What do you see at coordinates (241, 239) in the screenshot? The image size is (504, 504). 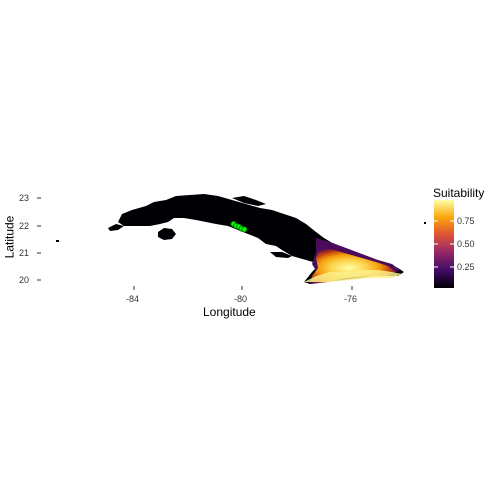 I see `cuba-landmass` at bounding box center [241, 239].